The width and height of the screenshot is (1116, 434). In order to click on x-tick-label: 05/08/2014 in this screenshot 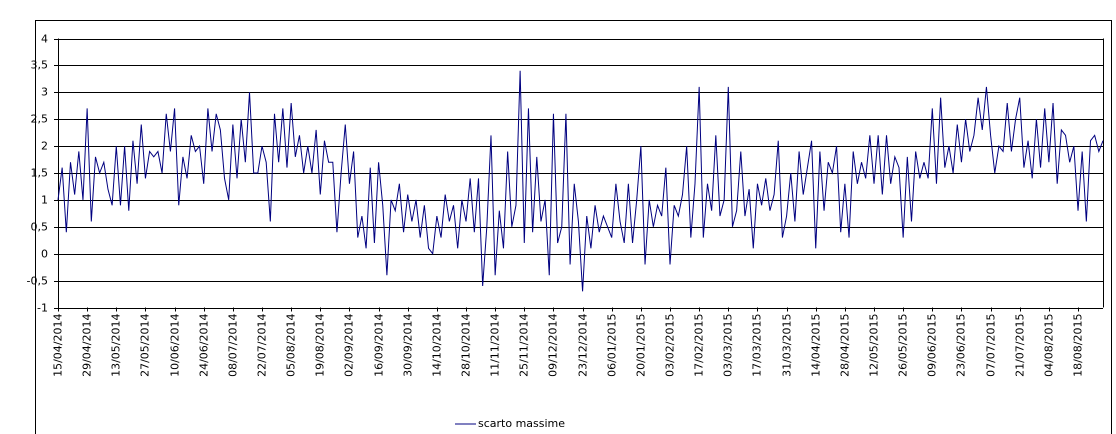, I will do `click(291, 345)`.